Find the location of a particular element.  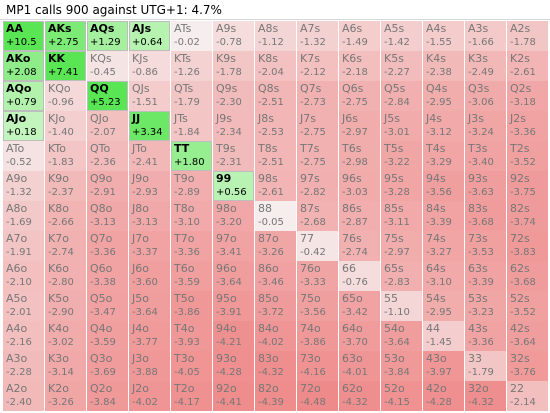

hand-cell-83o: 83o -4.32 is located at coordinates (275, 366).